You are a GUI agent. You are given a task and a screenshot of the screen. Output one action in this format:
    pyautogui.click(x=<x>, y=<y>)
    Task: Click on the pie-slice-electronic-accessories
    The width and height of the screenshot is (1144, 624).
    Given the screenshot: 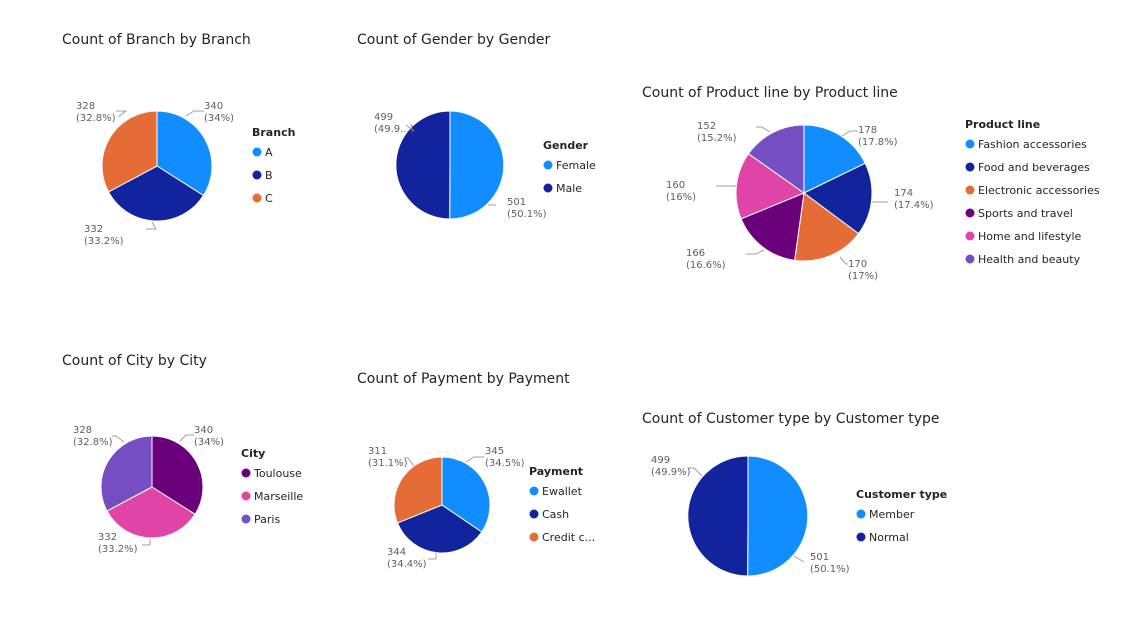 What is the action you would take?
    pyautogui.click(x=827, y=227)
    